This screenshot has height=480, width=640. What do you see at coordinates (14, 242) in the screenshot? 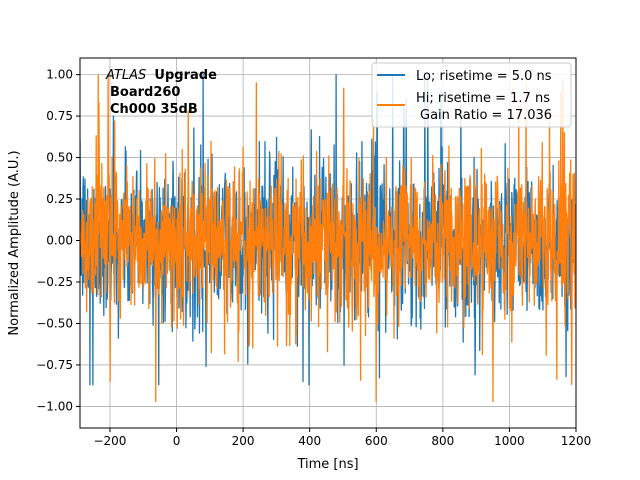
I see `y-axis-label: Normalized Amplitude (A.U.)` at bounding box center [14, 242].